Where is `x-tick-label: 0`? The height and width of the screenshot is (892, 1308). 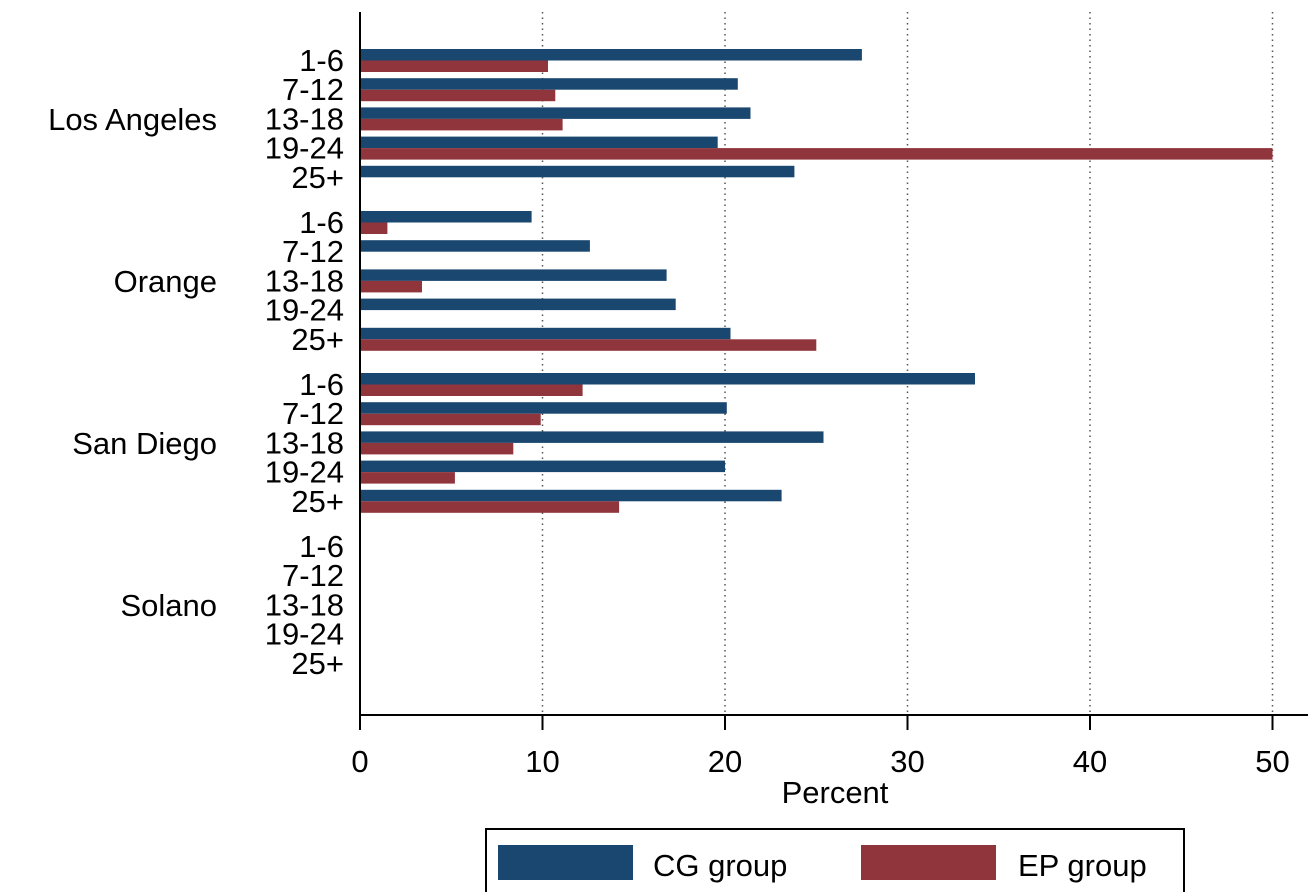
x-tick-label: 0 is located at coordinates (359, 761).